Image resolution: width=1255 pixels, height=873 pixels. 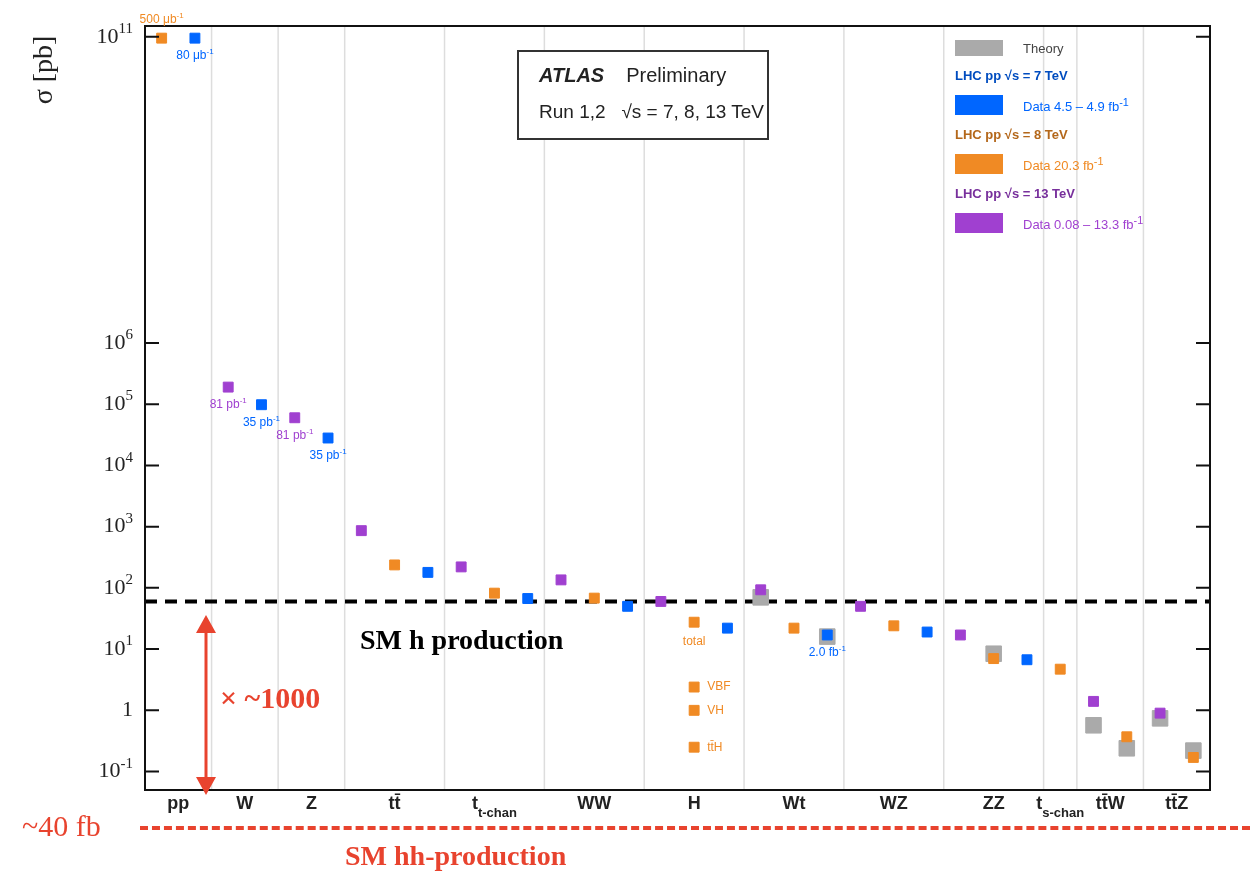 I want to click on annotation: LHC pp √s = 13 TeV, so click(x=1015, y=193).